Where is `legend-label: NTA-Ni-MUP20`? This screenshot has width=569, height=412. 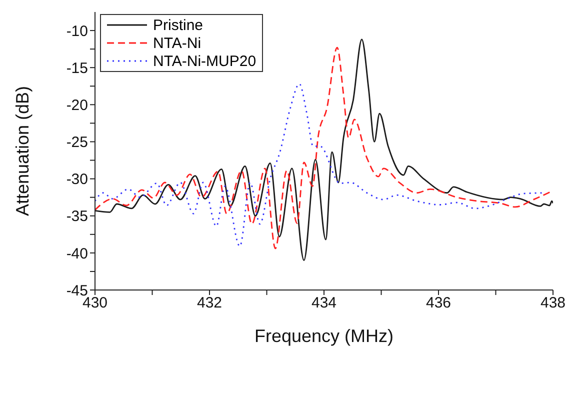
legend-label: NTA-Ni-MUP20 is located at coordinates (204, 61).